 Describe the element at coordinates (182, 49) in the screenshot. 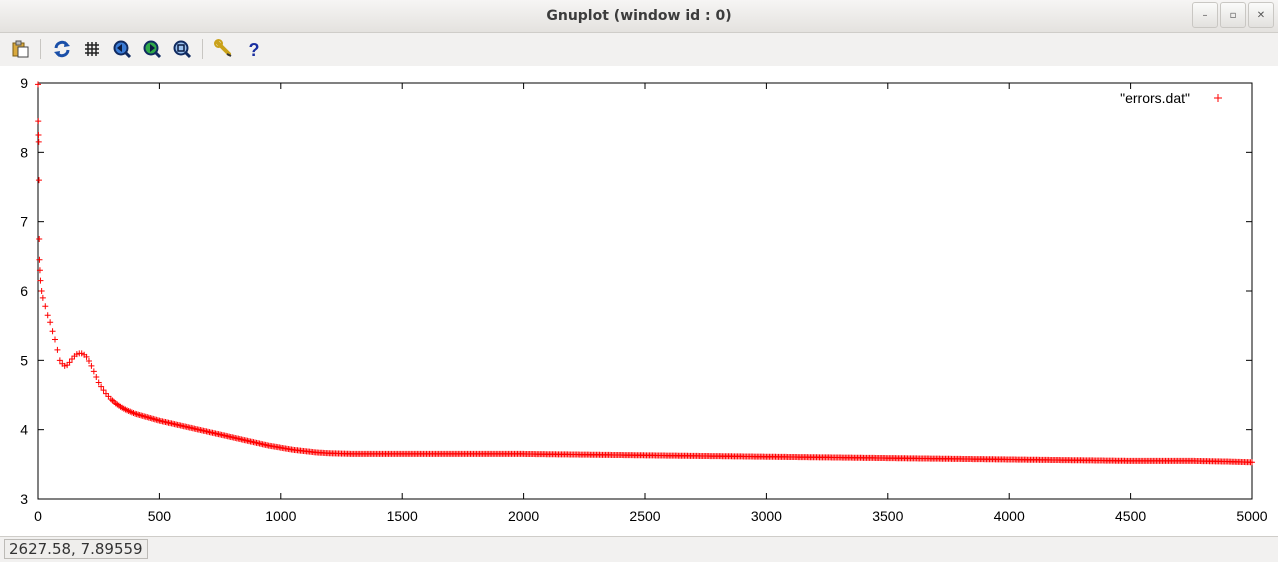

I see `autoscale-icon` at that location.